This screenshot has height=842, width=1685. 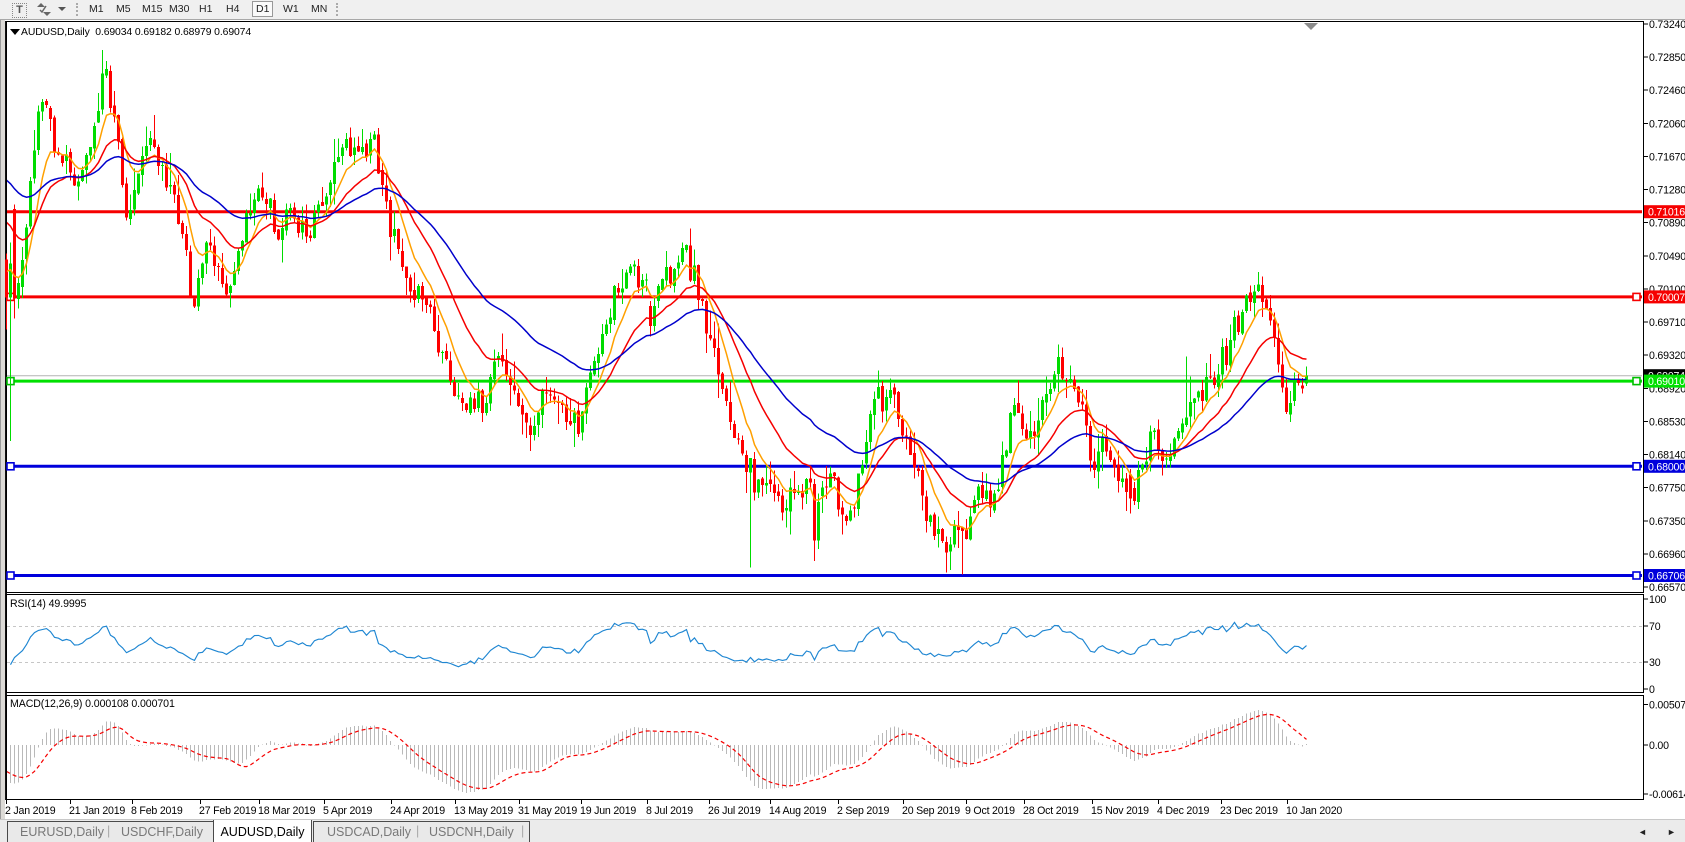 I want to click on svg-text: 0.67350, so click(x=1667, y=522).